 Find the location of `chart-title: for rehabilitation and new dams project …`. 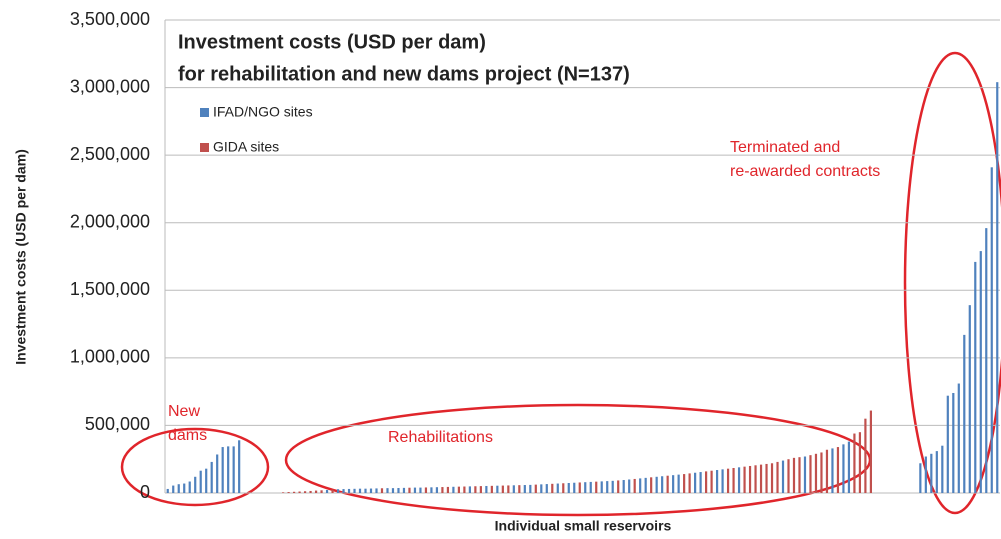

chart-title: for rehabilitation and new dams project … is located at coordinates (404, 74).